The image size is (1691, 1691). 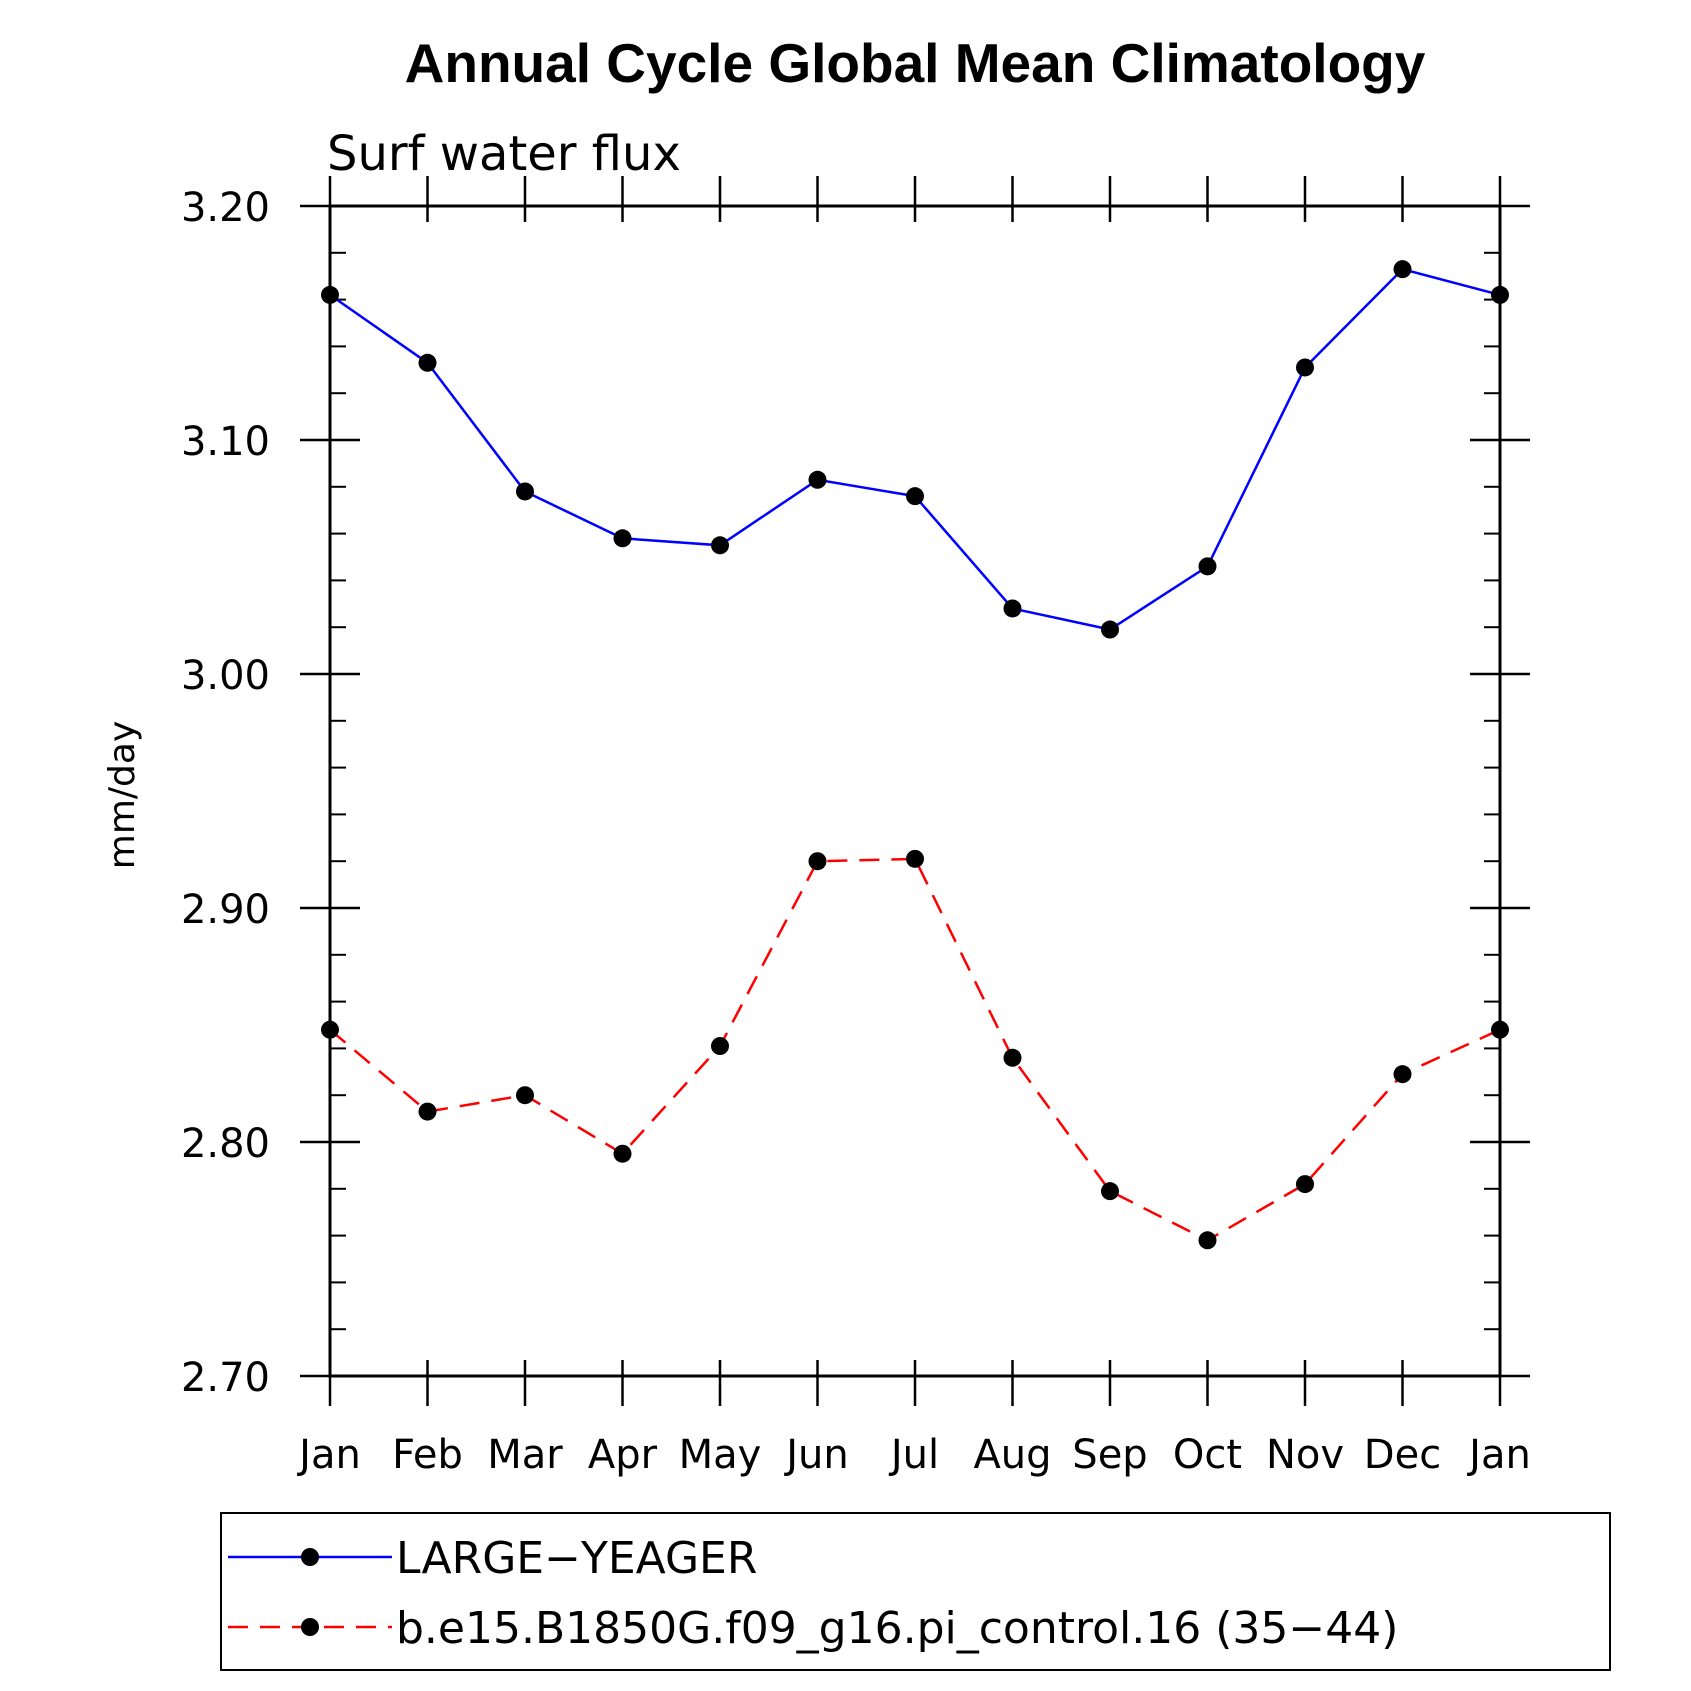 I want to click on chart-title: Annual Cycle Global Mean Climatology, so click(x=915, y=63).